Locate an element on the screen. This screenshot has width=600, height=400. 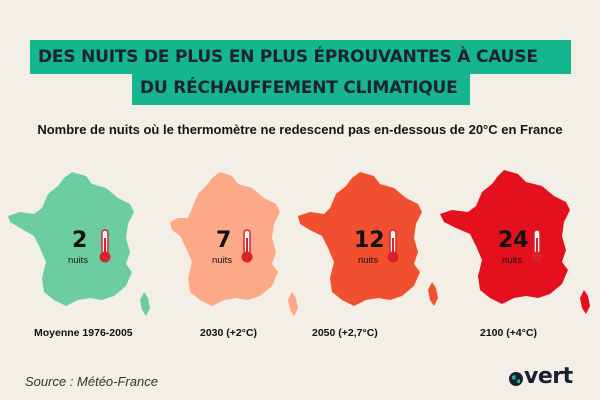
map-label: 2030 (+2°C) is located at coordinates (229, 333).